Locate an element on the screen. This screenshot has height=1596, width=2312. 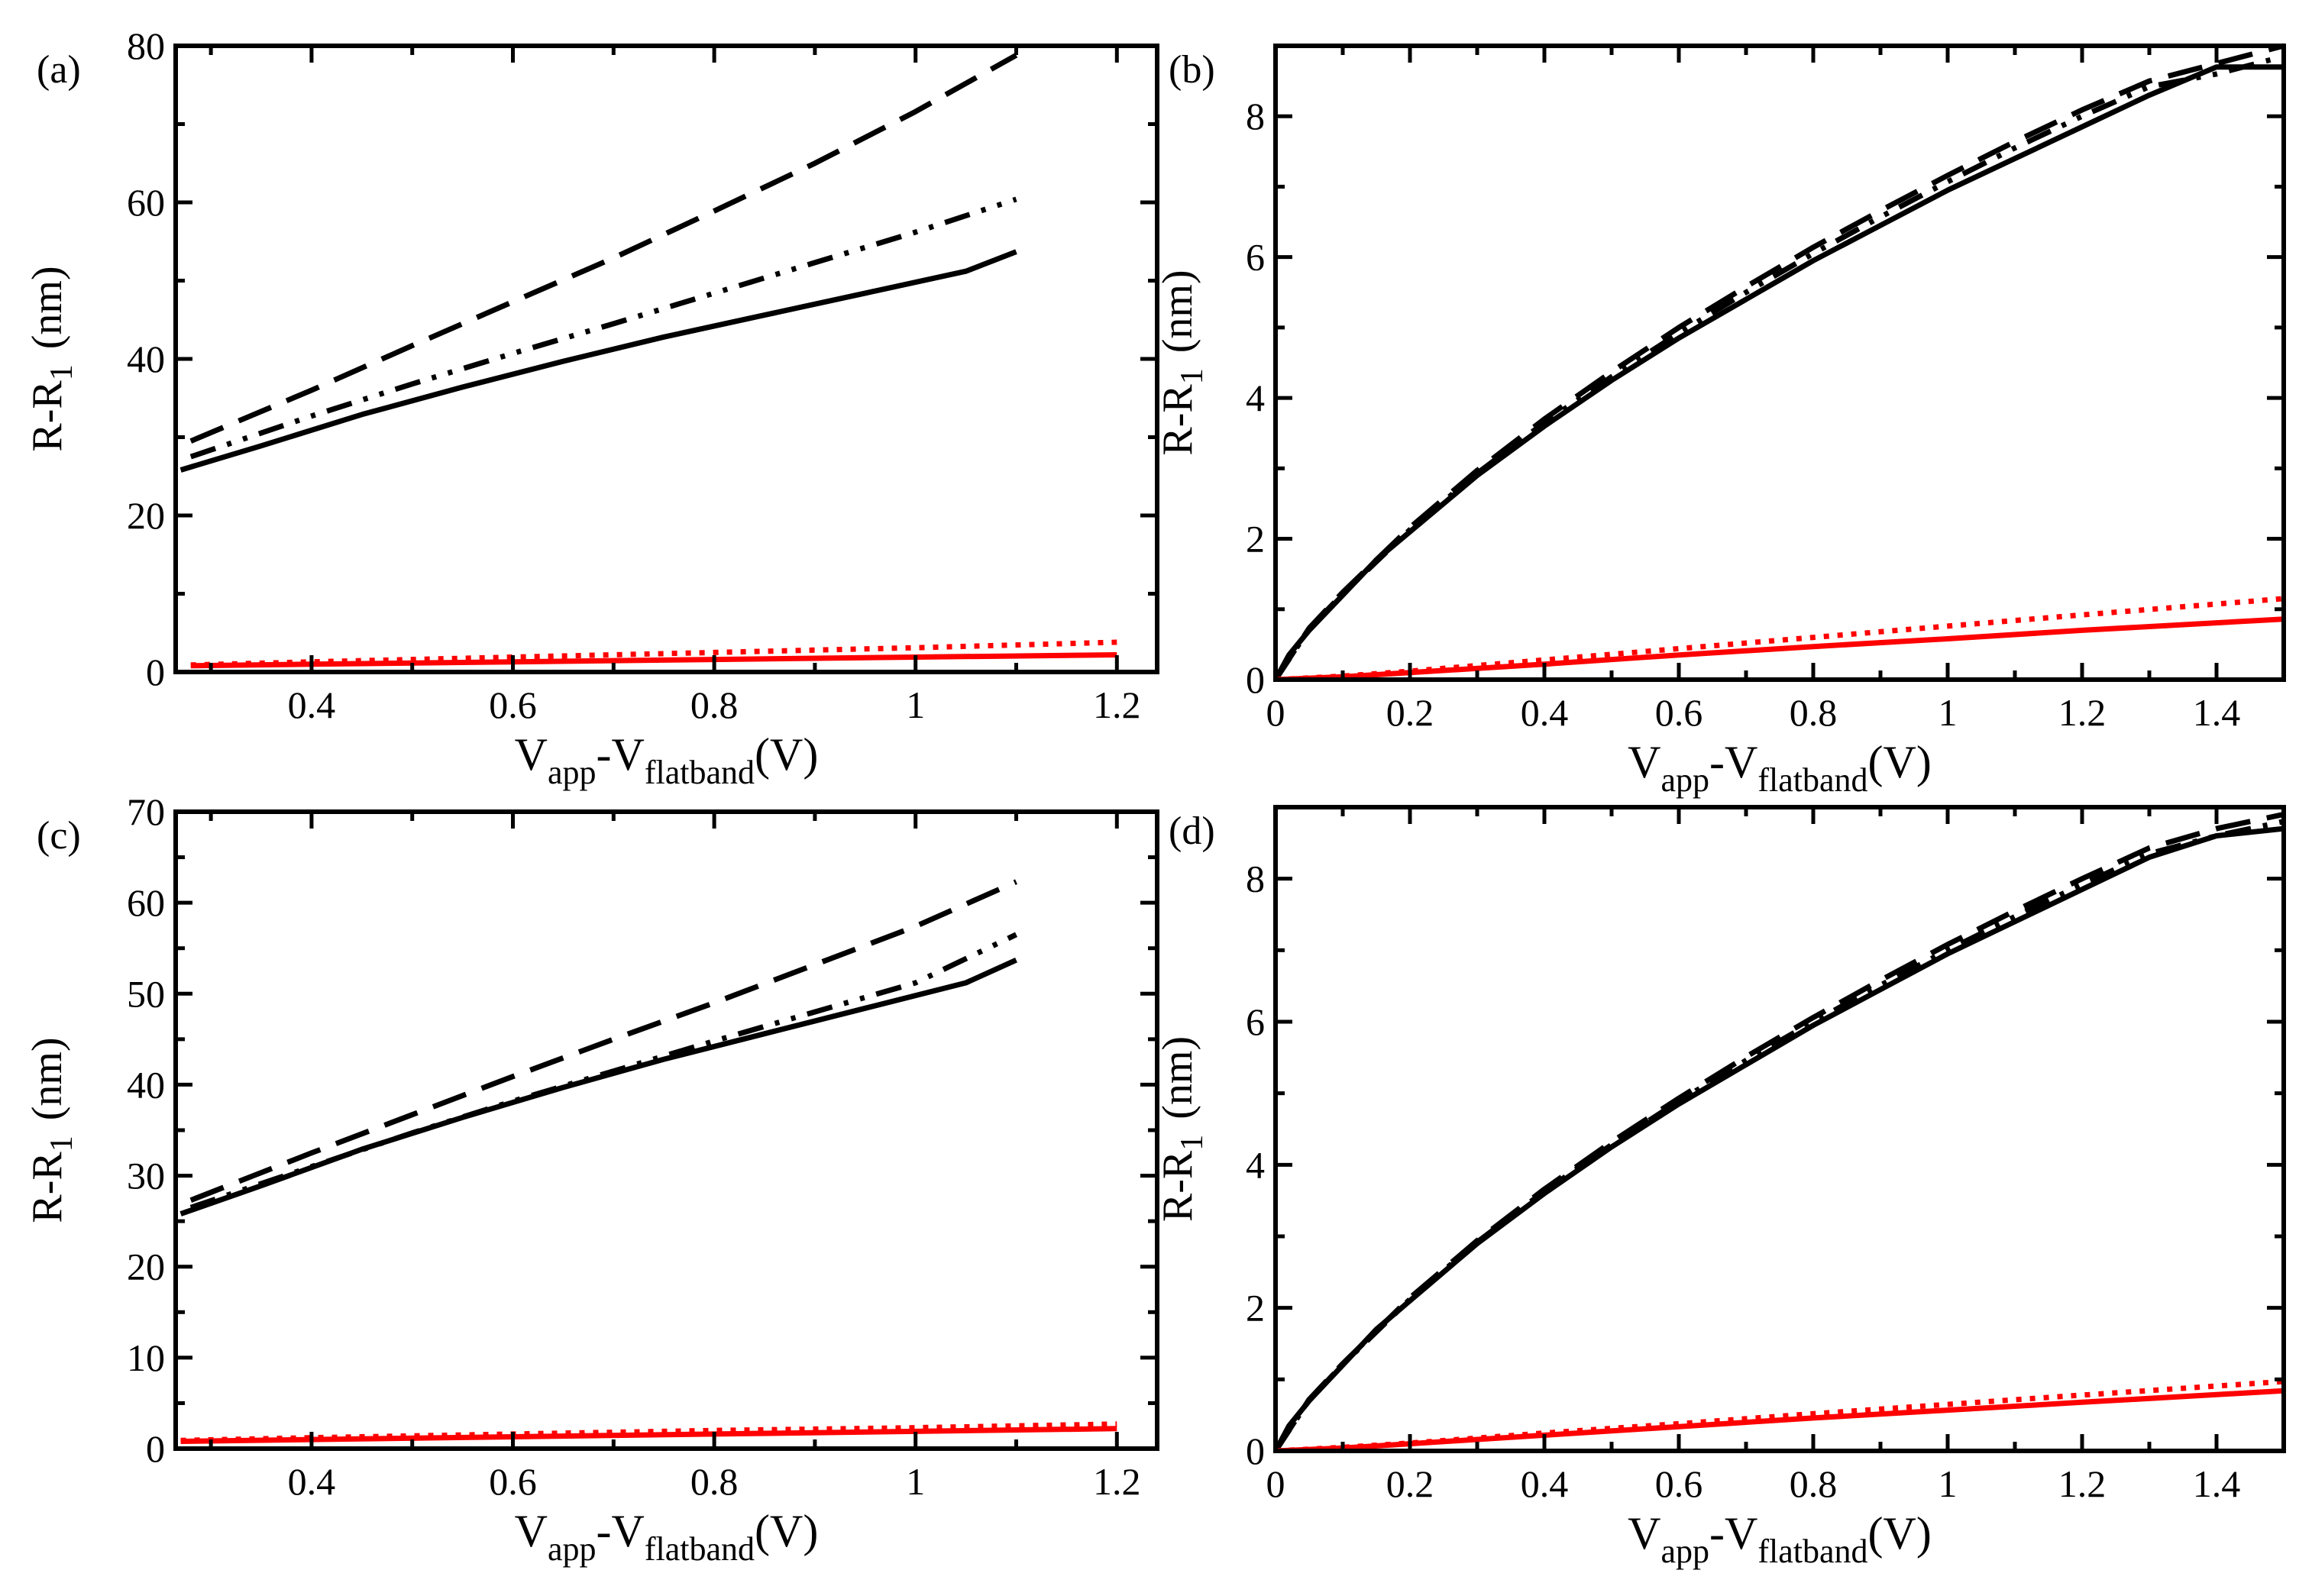
series-line-black-dash-dot-dot is located at coordinates (603, 1071).